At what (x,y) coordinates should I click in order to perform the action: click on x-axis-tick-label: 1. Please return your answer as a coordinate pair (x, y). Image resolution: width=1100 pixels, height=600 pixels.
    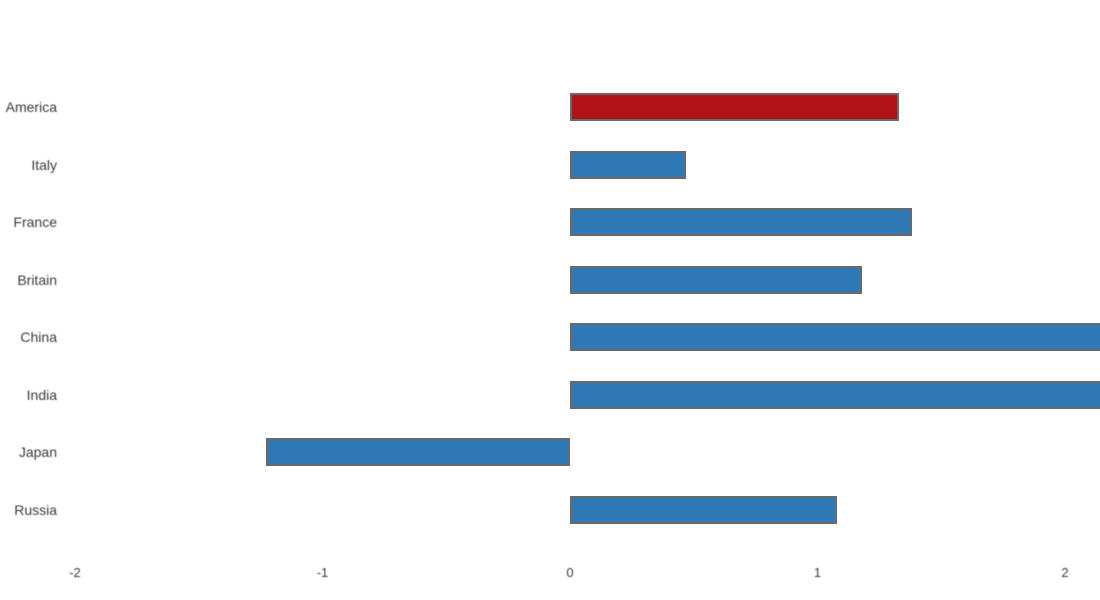
    Looking at the image, I should click on (817, 572).